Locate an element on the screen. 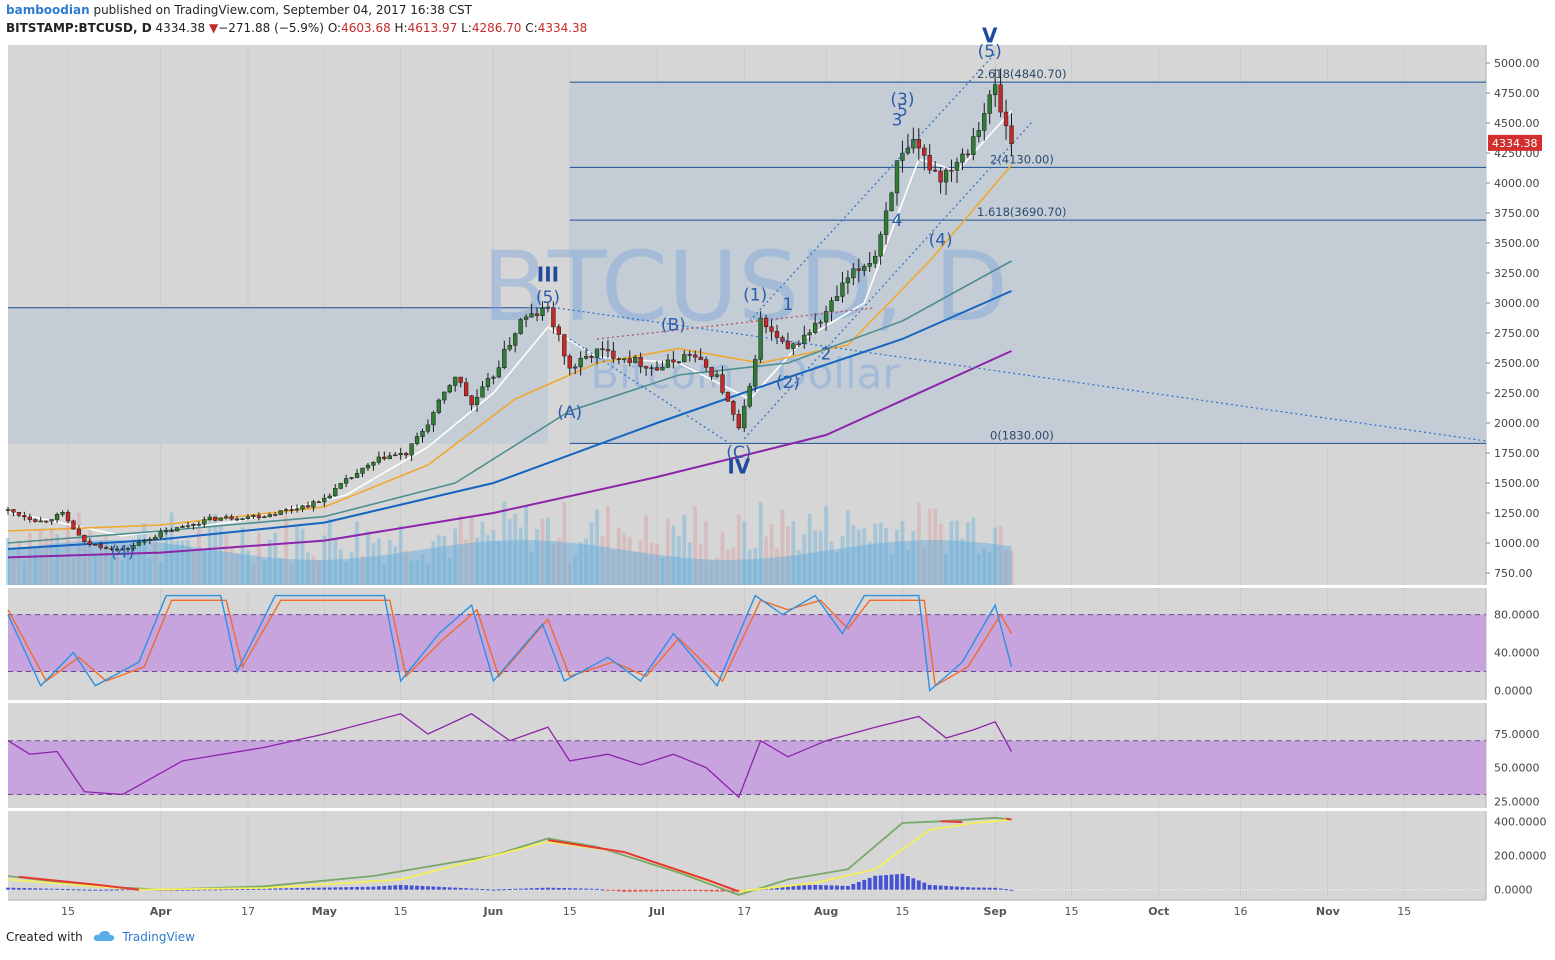 The image size is (1555, 960). stoch-tick-label: 40.0000 is located at coordinates (1517, 653).